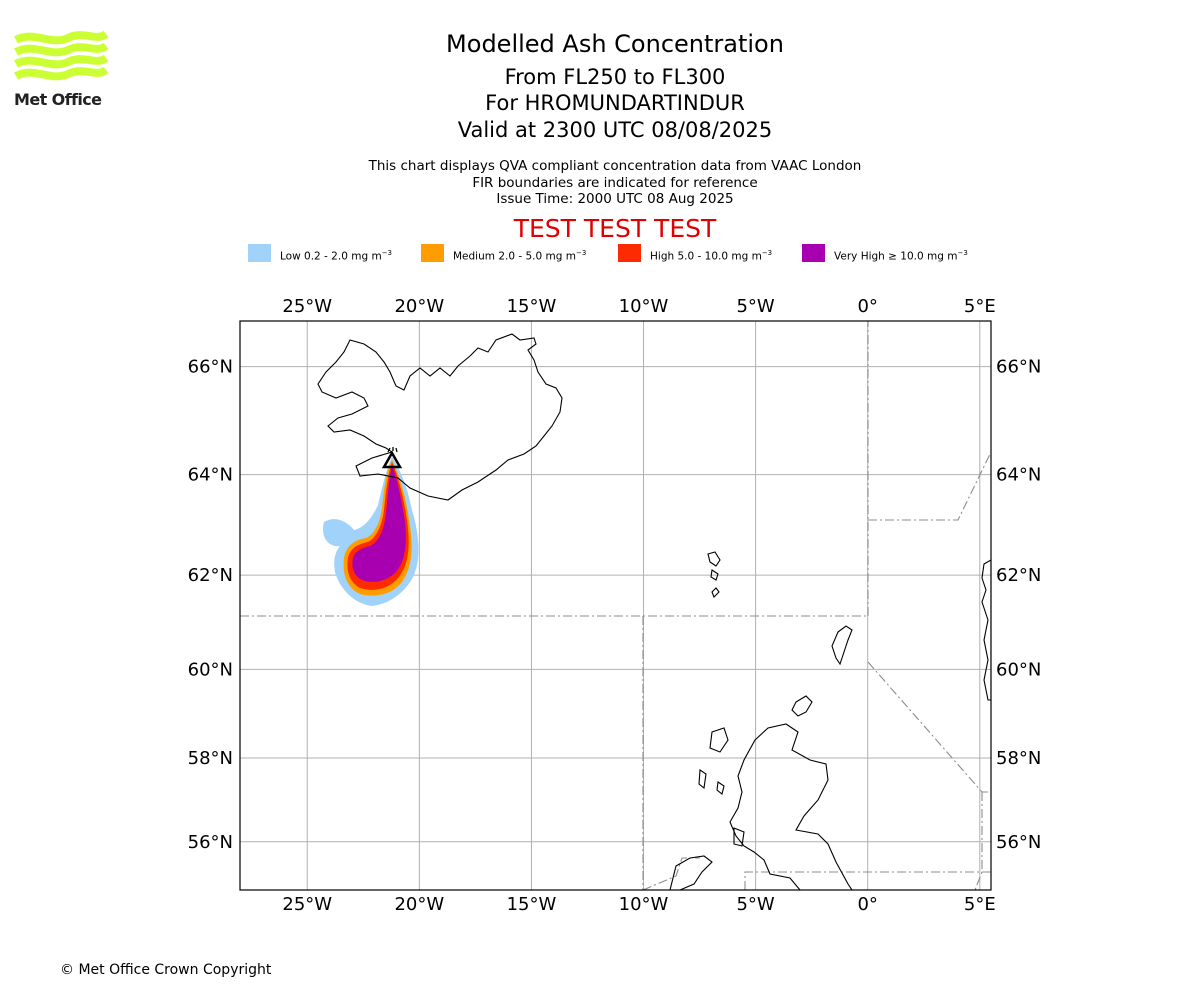 The width and height of the screenshot is (1200, 1000). What do you see at coordinates (615, 77) in the screenshot?
I see `flight-level-range: From FL250 to FL300` at bounding box center [615, 77].